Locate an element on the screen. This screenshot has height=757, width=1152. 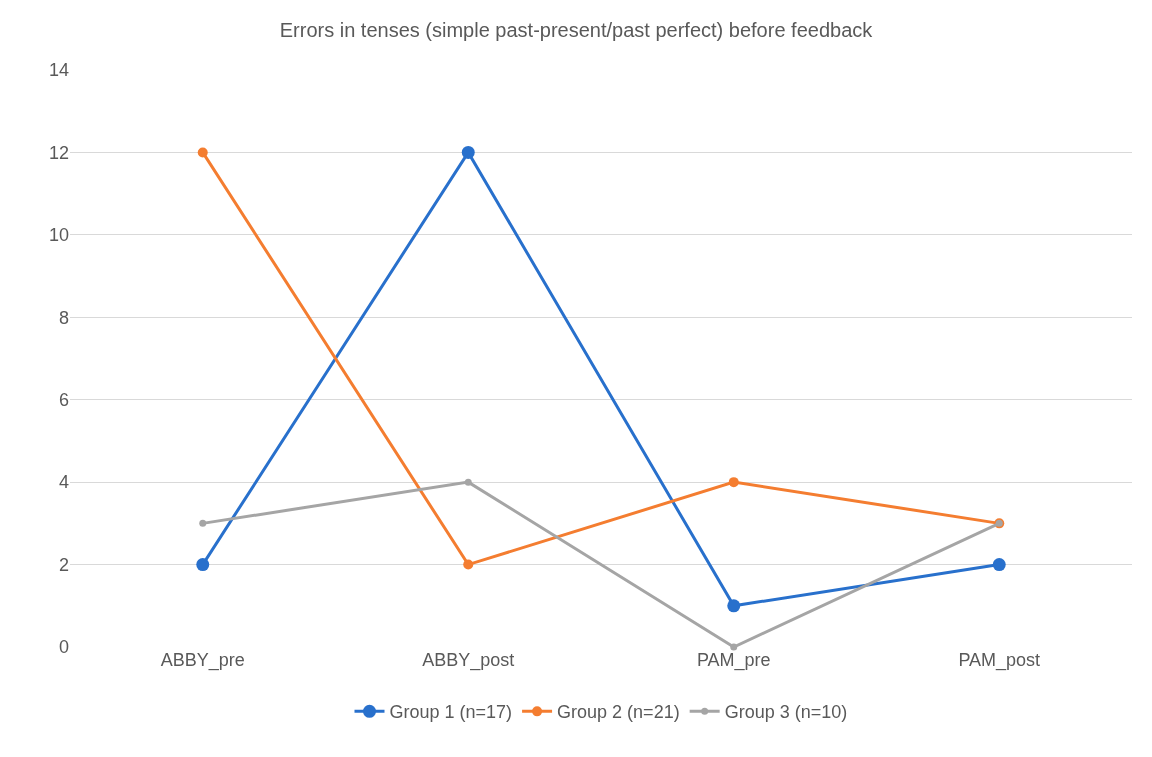
y-tick-label: 4 is located at coordinates (63, 482).